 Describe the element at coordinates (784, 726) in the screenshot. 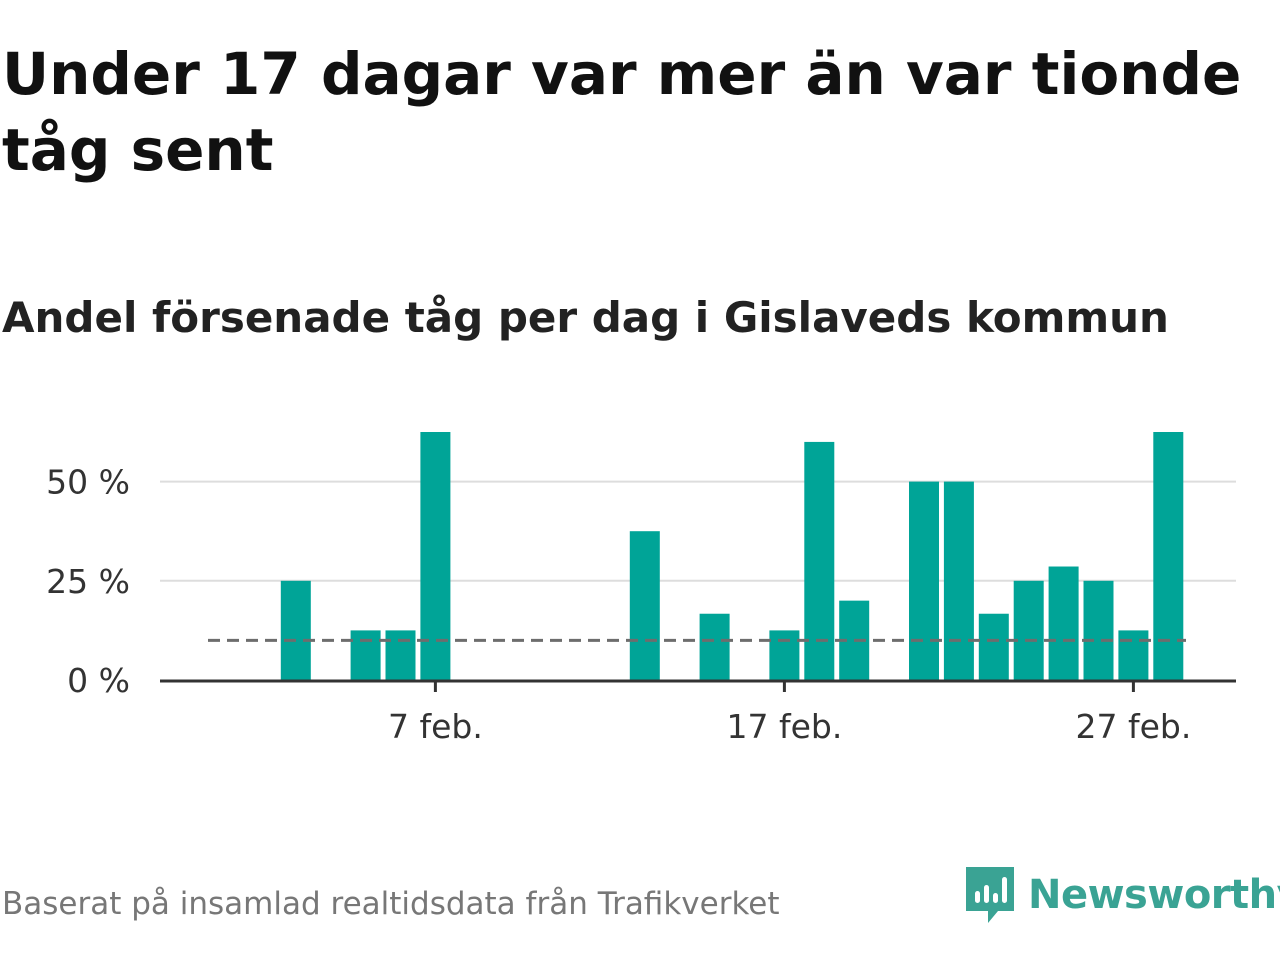

I see `x-tick-label: 17 feb.` at that location.